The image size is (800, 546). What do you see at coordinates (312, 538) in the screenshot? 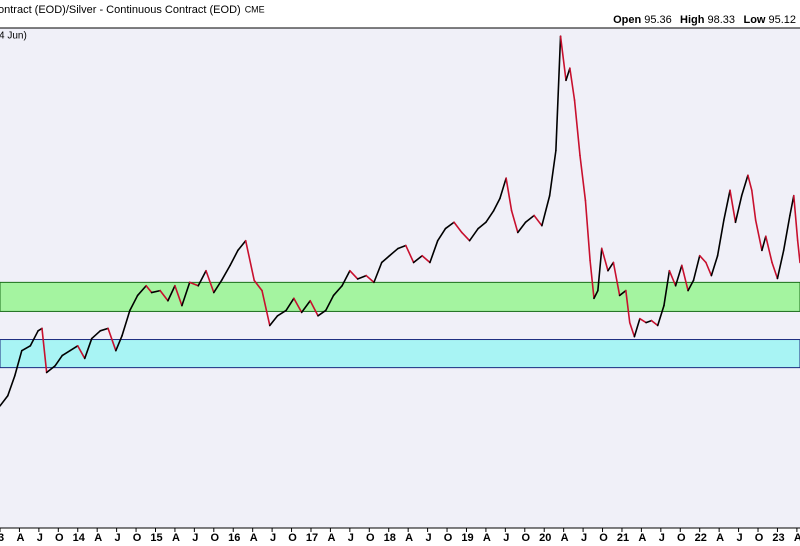
I see `x-tick-label: 17` at bounding box center [312, 538].